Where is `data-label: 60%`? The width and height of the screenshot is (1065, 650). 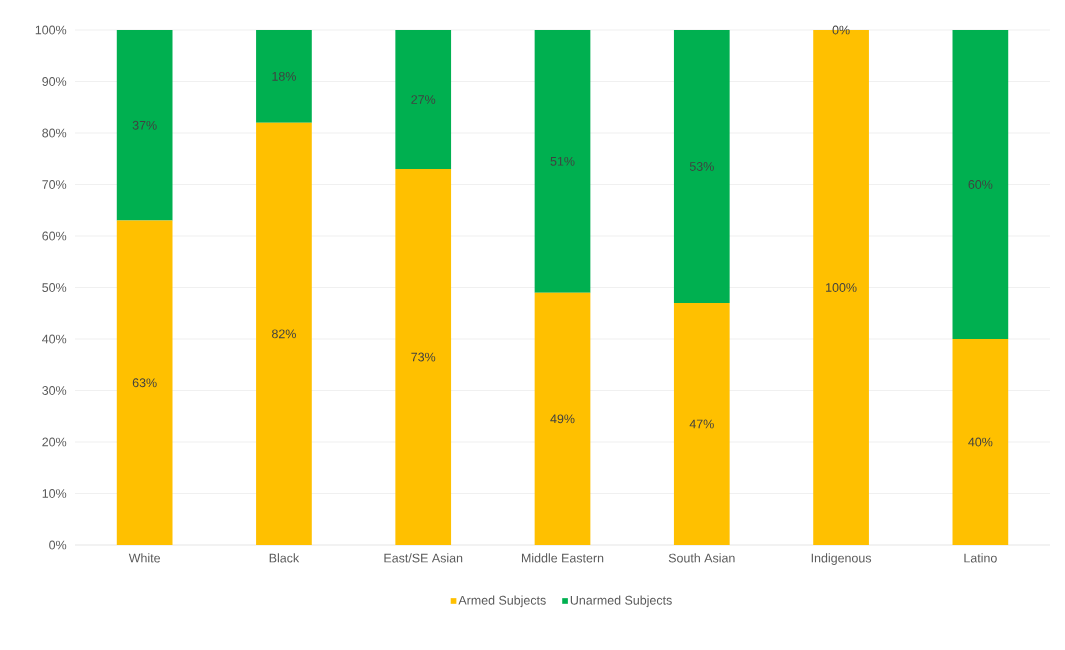
data-label: 60% is located at coordinates (980, 184).